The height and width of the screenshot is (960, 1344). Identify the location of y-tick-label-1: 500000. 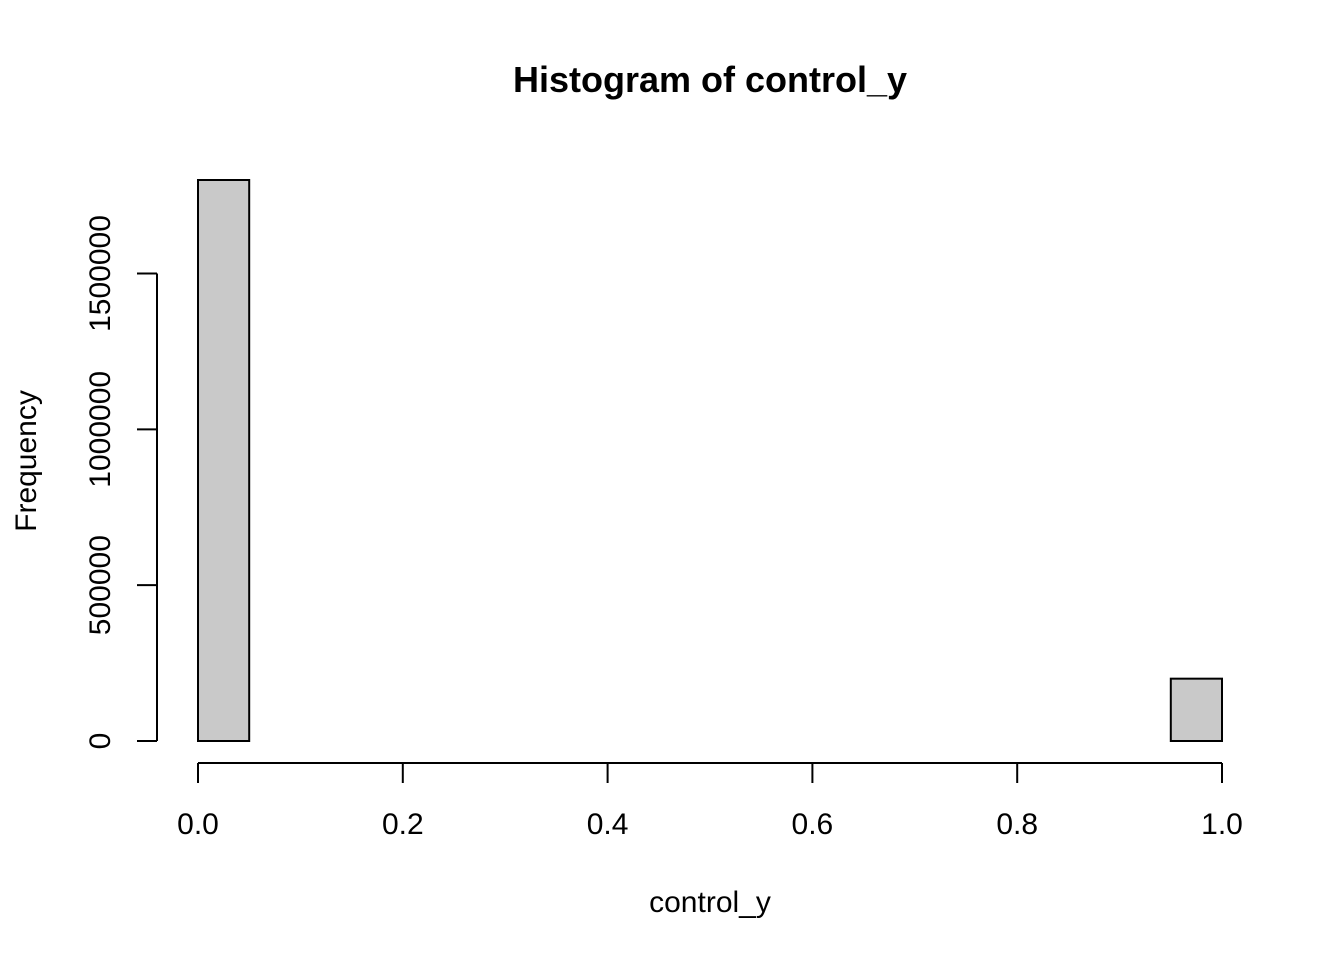
(100, 585).